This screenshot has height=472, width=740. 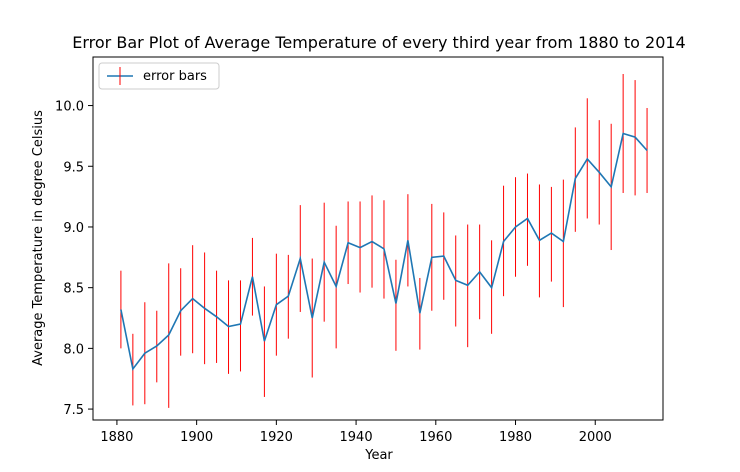 I want to click on x-tick-label-1960: 1960, so click(x=435, y=437).